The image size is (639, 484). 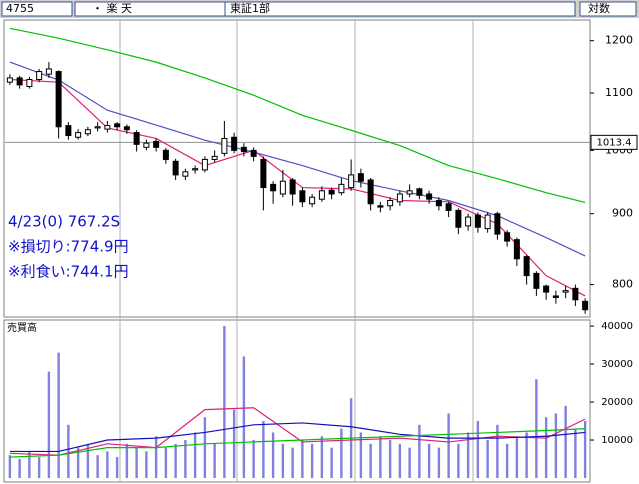 What do you see at coordinates (619, 92) in the screenshot?
I see `y-tick-label: 1100` at bounding box center [619, 92].